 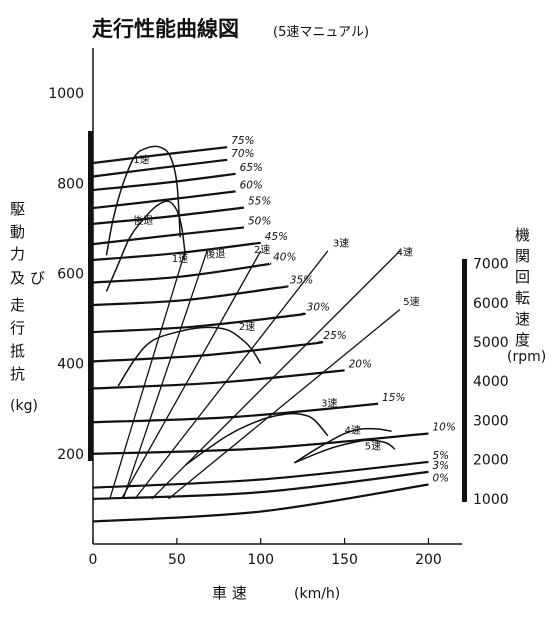 I want to click on rpm-tick-label: 1000, so click(x=491, y=500).